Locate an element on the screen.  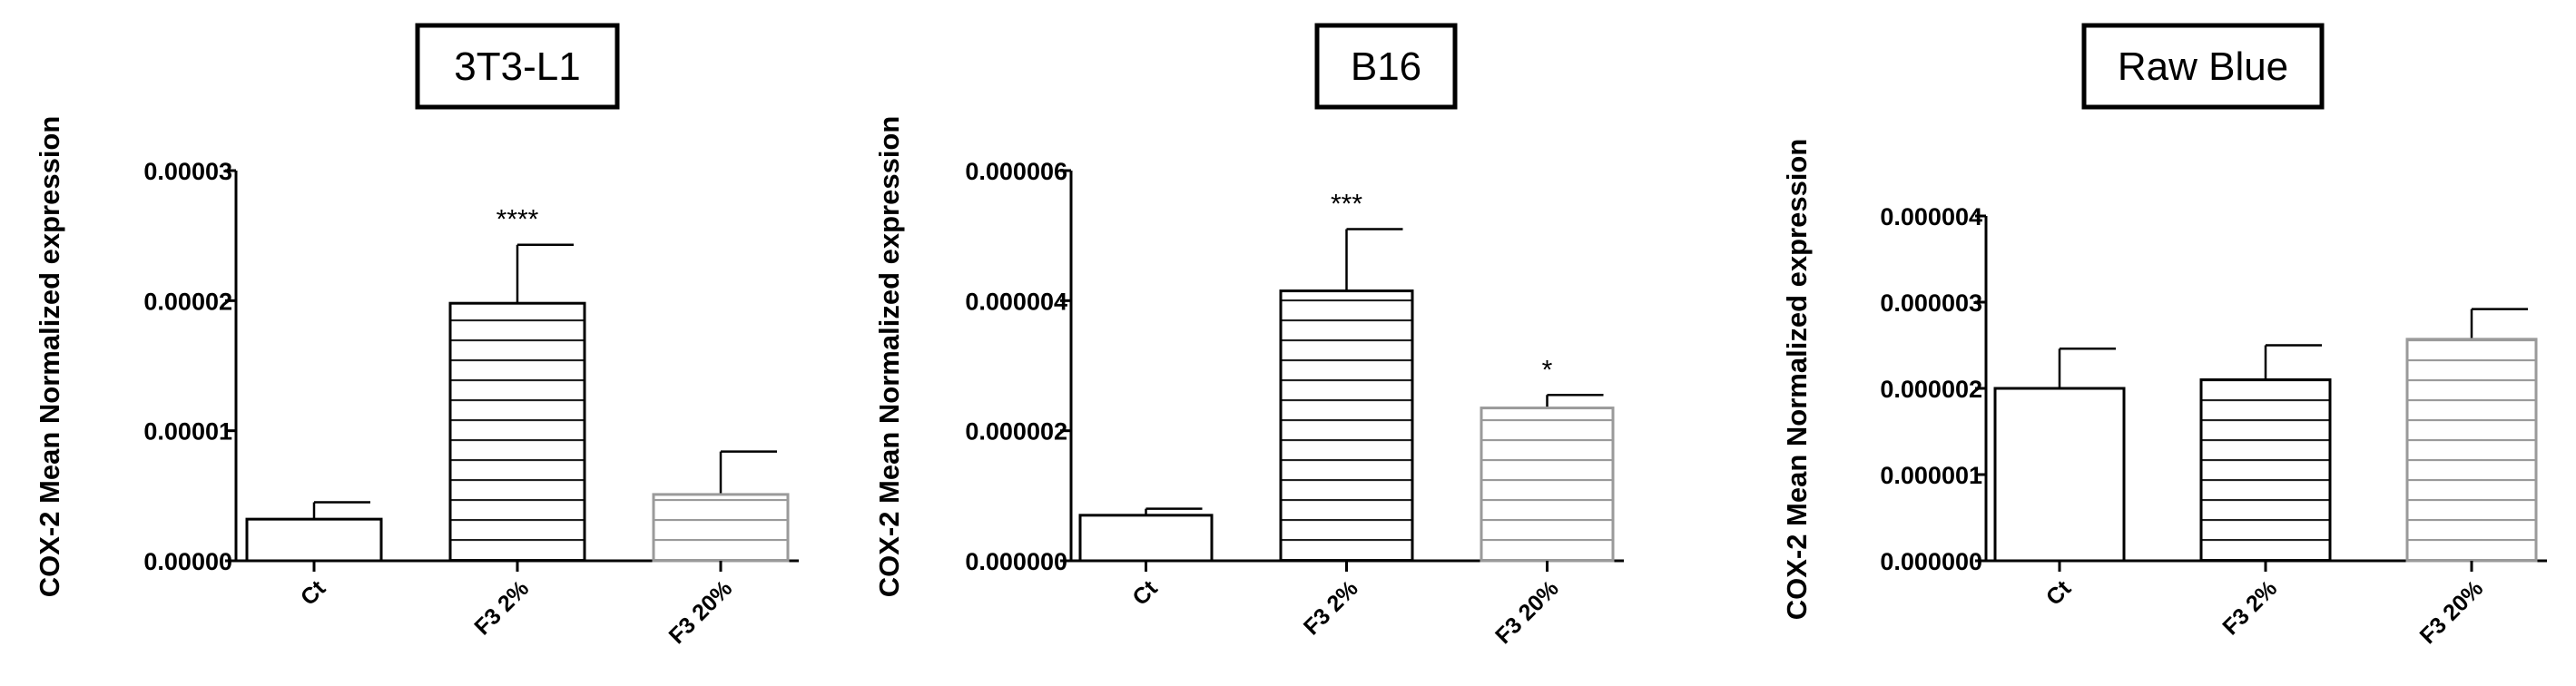
y-tick-label: 0.00002 is located at coordinates (187, 301).